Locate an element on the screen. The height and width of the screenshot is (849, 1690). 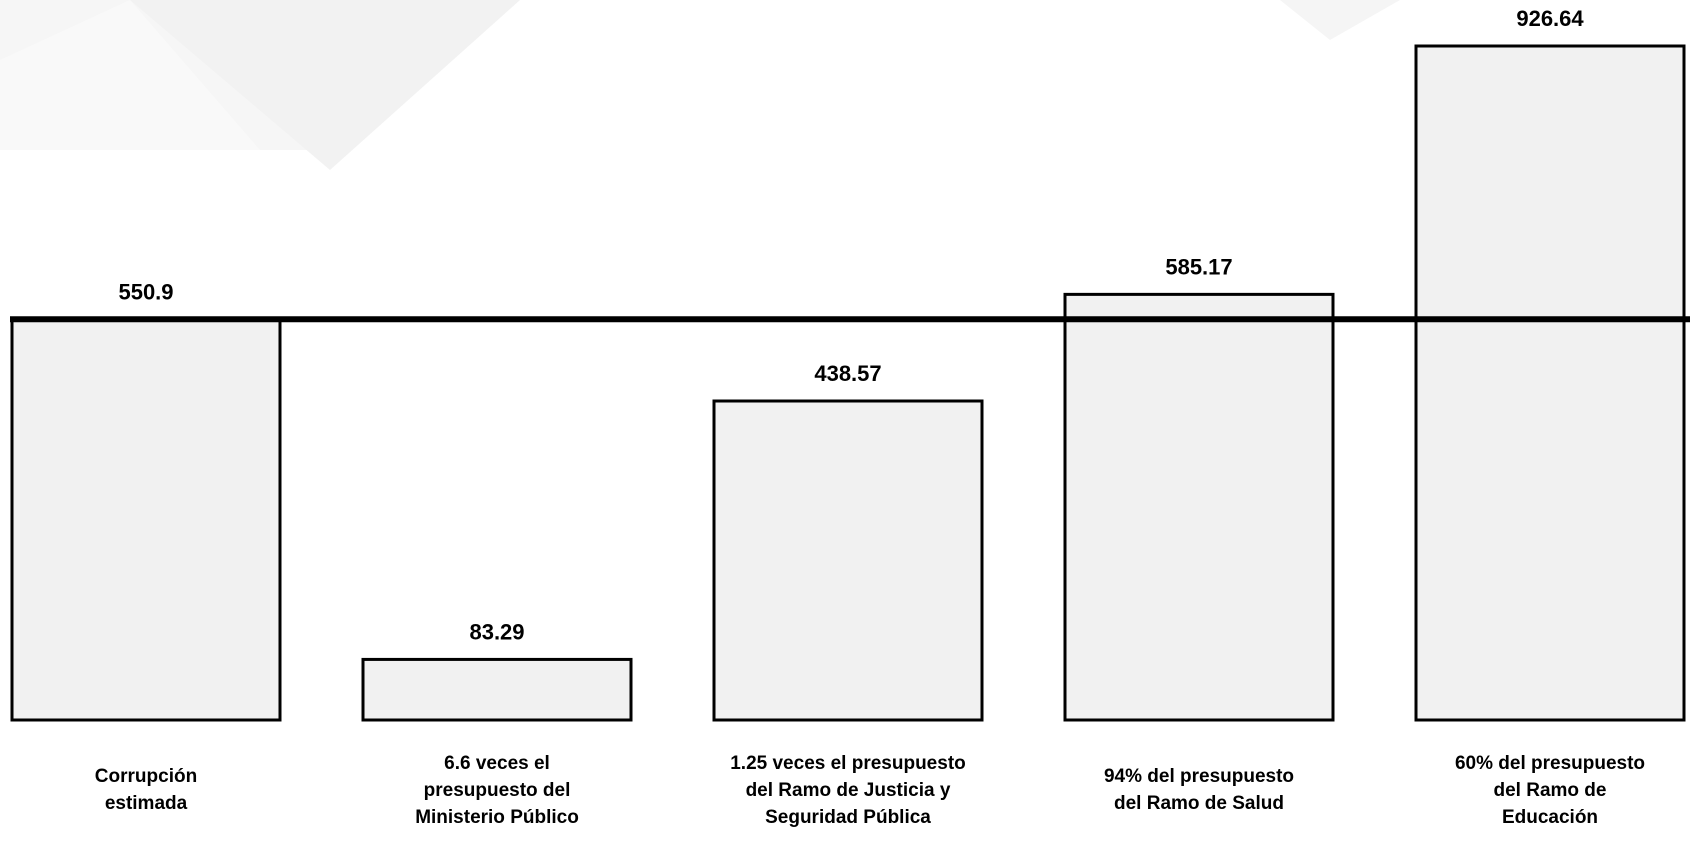
category-label-4: 94% del presupuesto del Ramo de Salud is located at coordinates (1199, 790).